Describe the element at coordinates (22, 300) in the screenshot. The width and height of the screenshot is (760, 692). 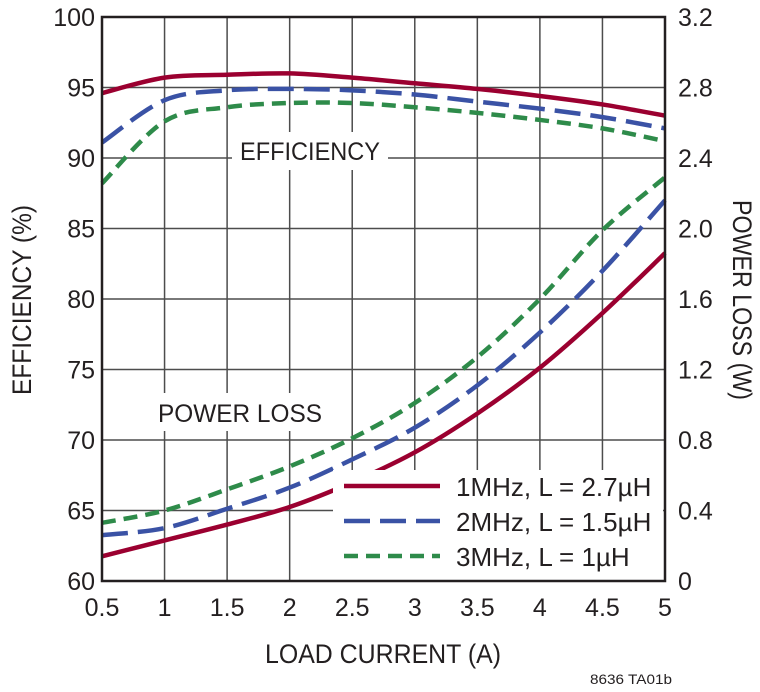
I see `y-axis-label: EFFICIENCY (%)` at that location.